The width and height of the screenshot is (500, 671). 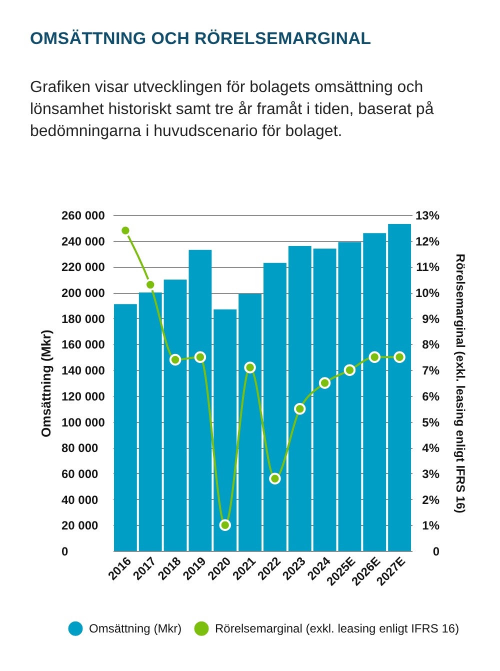 I want to click on y-tick-label: 180 000, so click(x=84, y=319).